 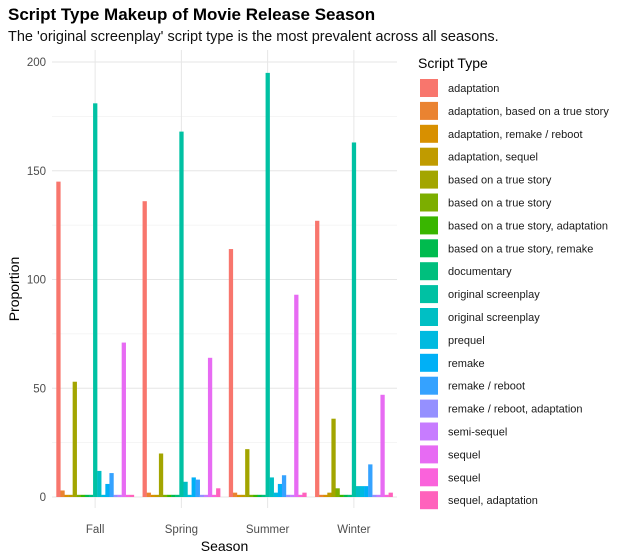 What do you see at coordinates (494, 295) in the screenshot?
I see `legend-label: original screenplay` at bounding box center [494, 295].